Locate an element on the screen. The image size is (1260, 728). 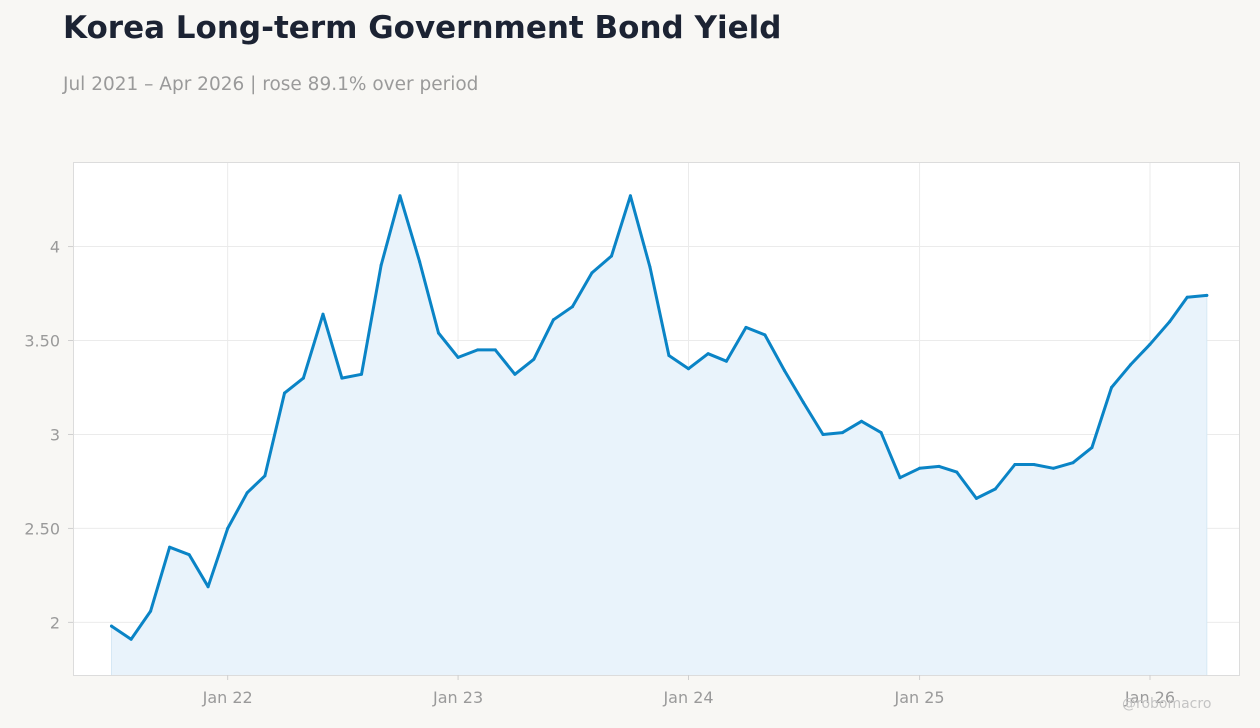
x-tick-label: Jan 26 is located at coordinates (1149, 697).